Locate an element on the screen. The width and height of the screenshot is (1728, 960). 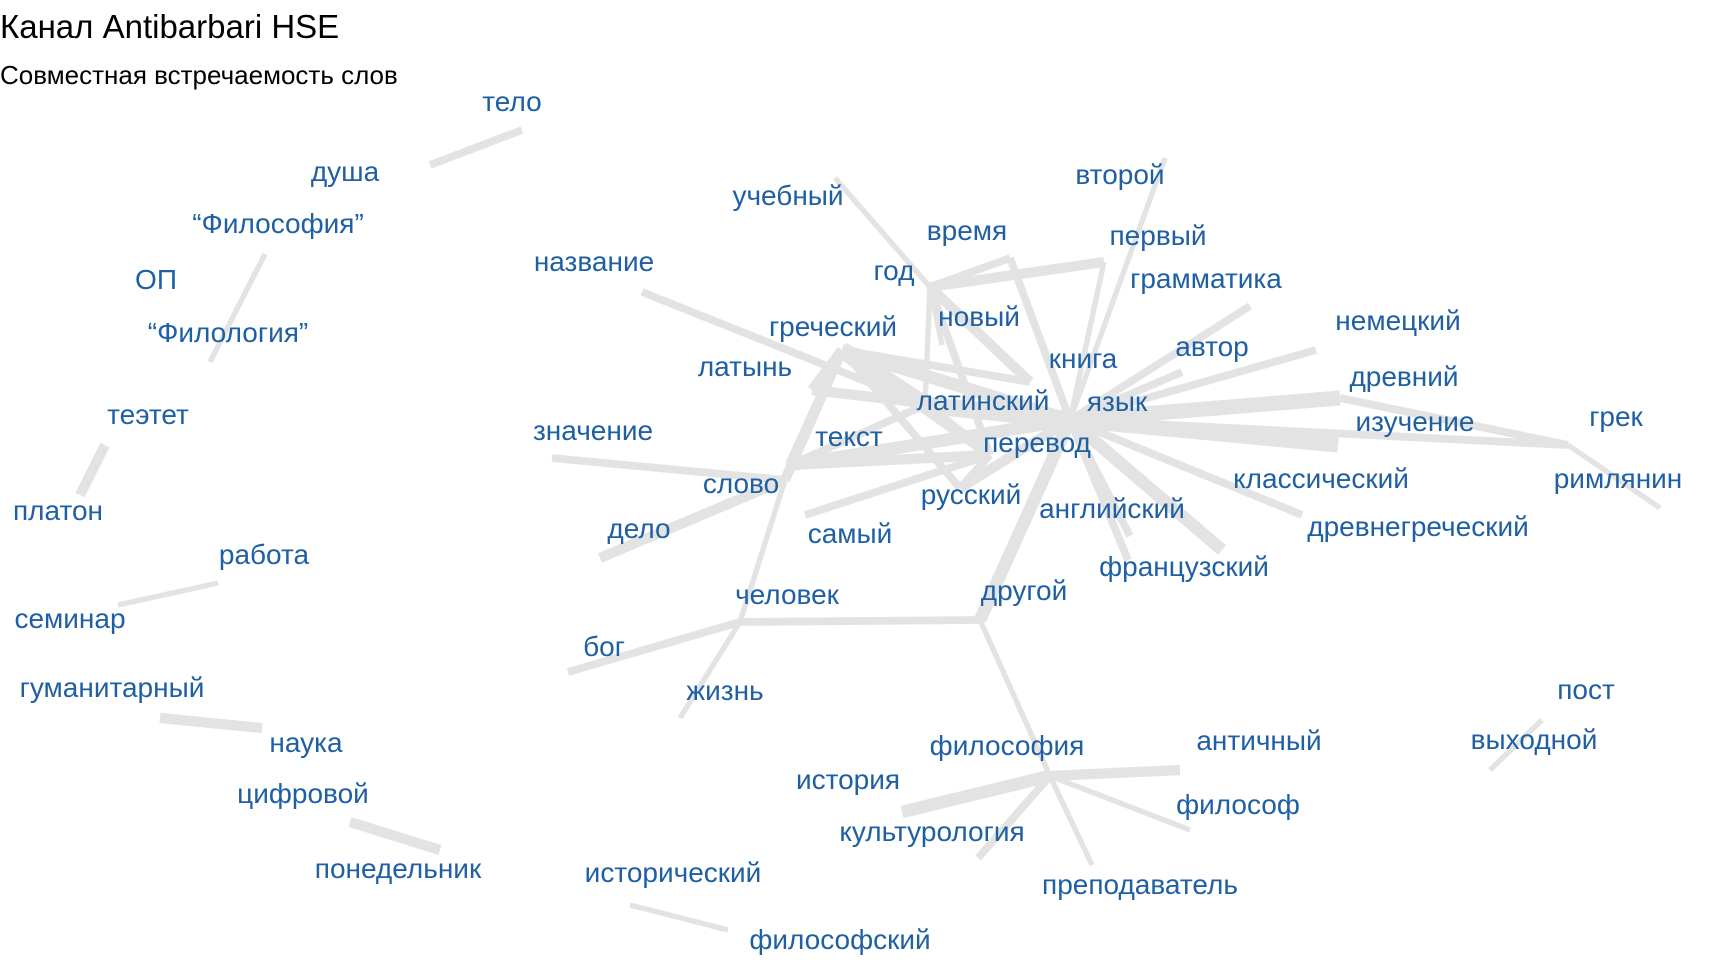
node-label-nazvanie: название is located at coordinates (594, 261).